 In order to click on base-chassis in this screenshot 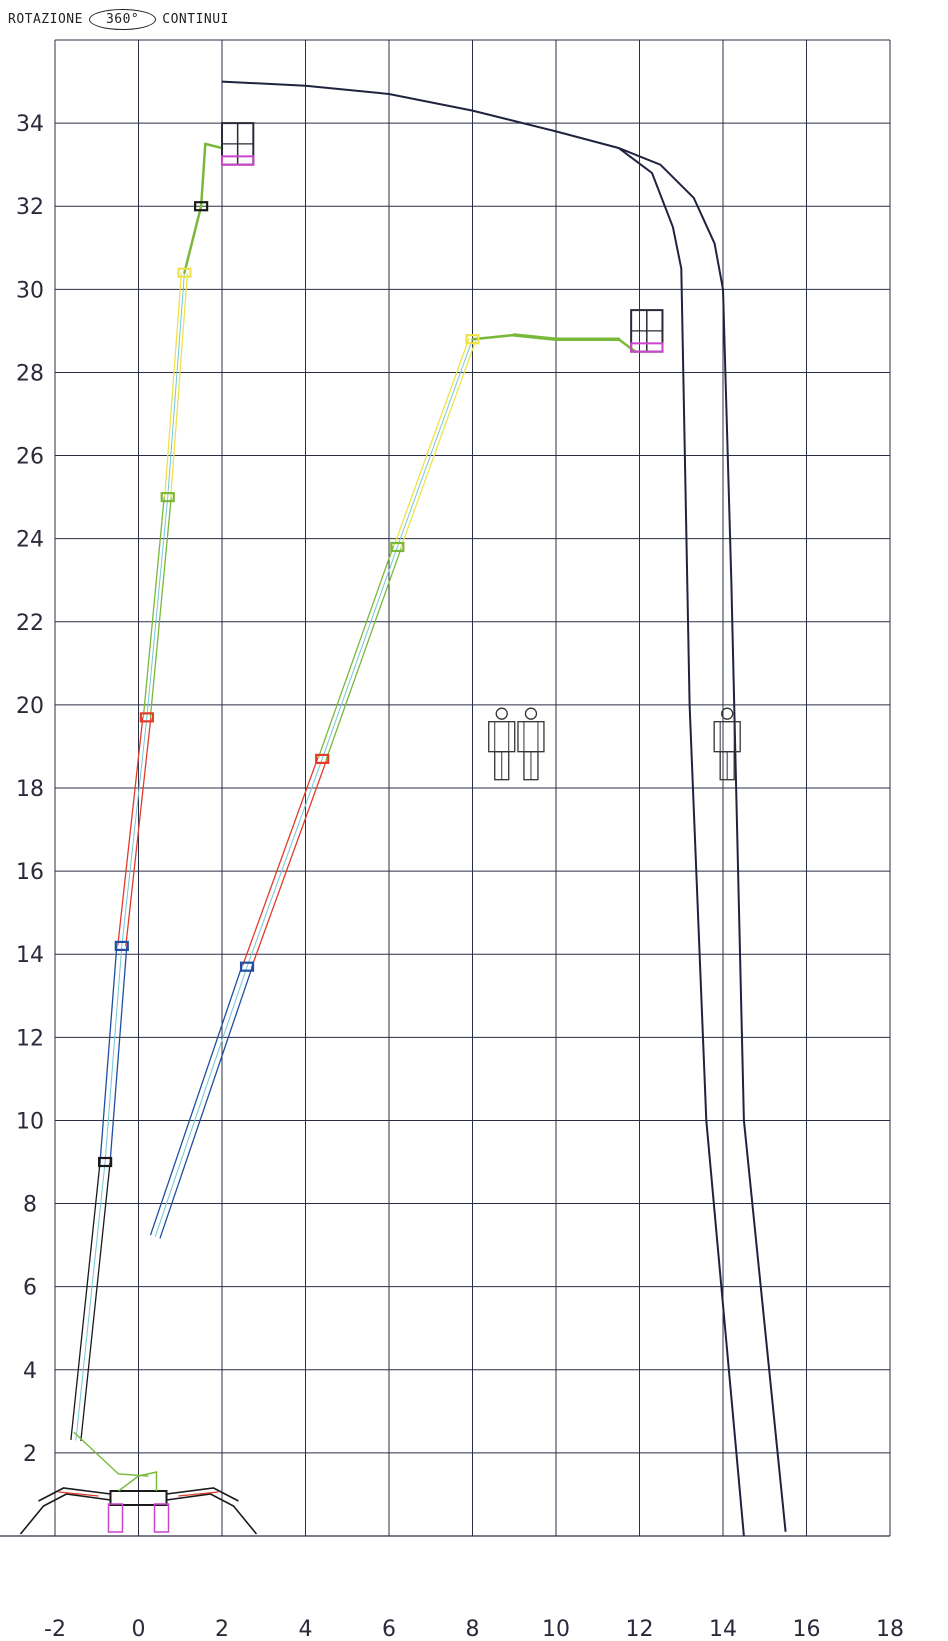, I will do `click(138, 1498)`.